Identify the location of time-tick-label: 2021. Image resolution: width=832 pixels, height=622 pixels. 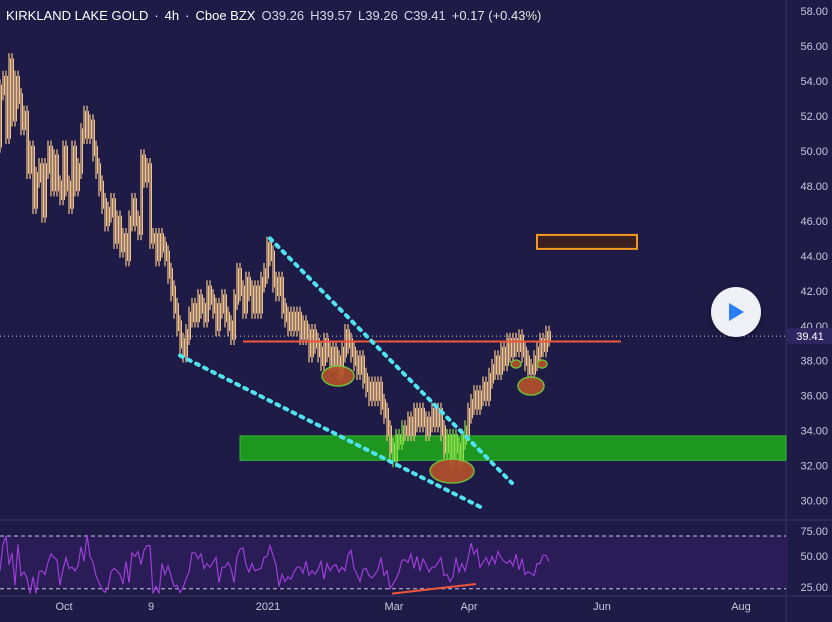
(268, 607).